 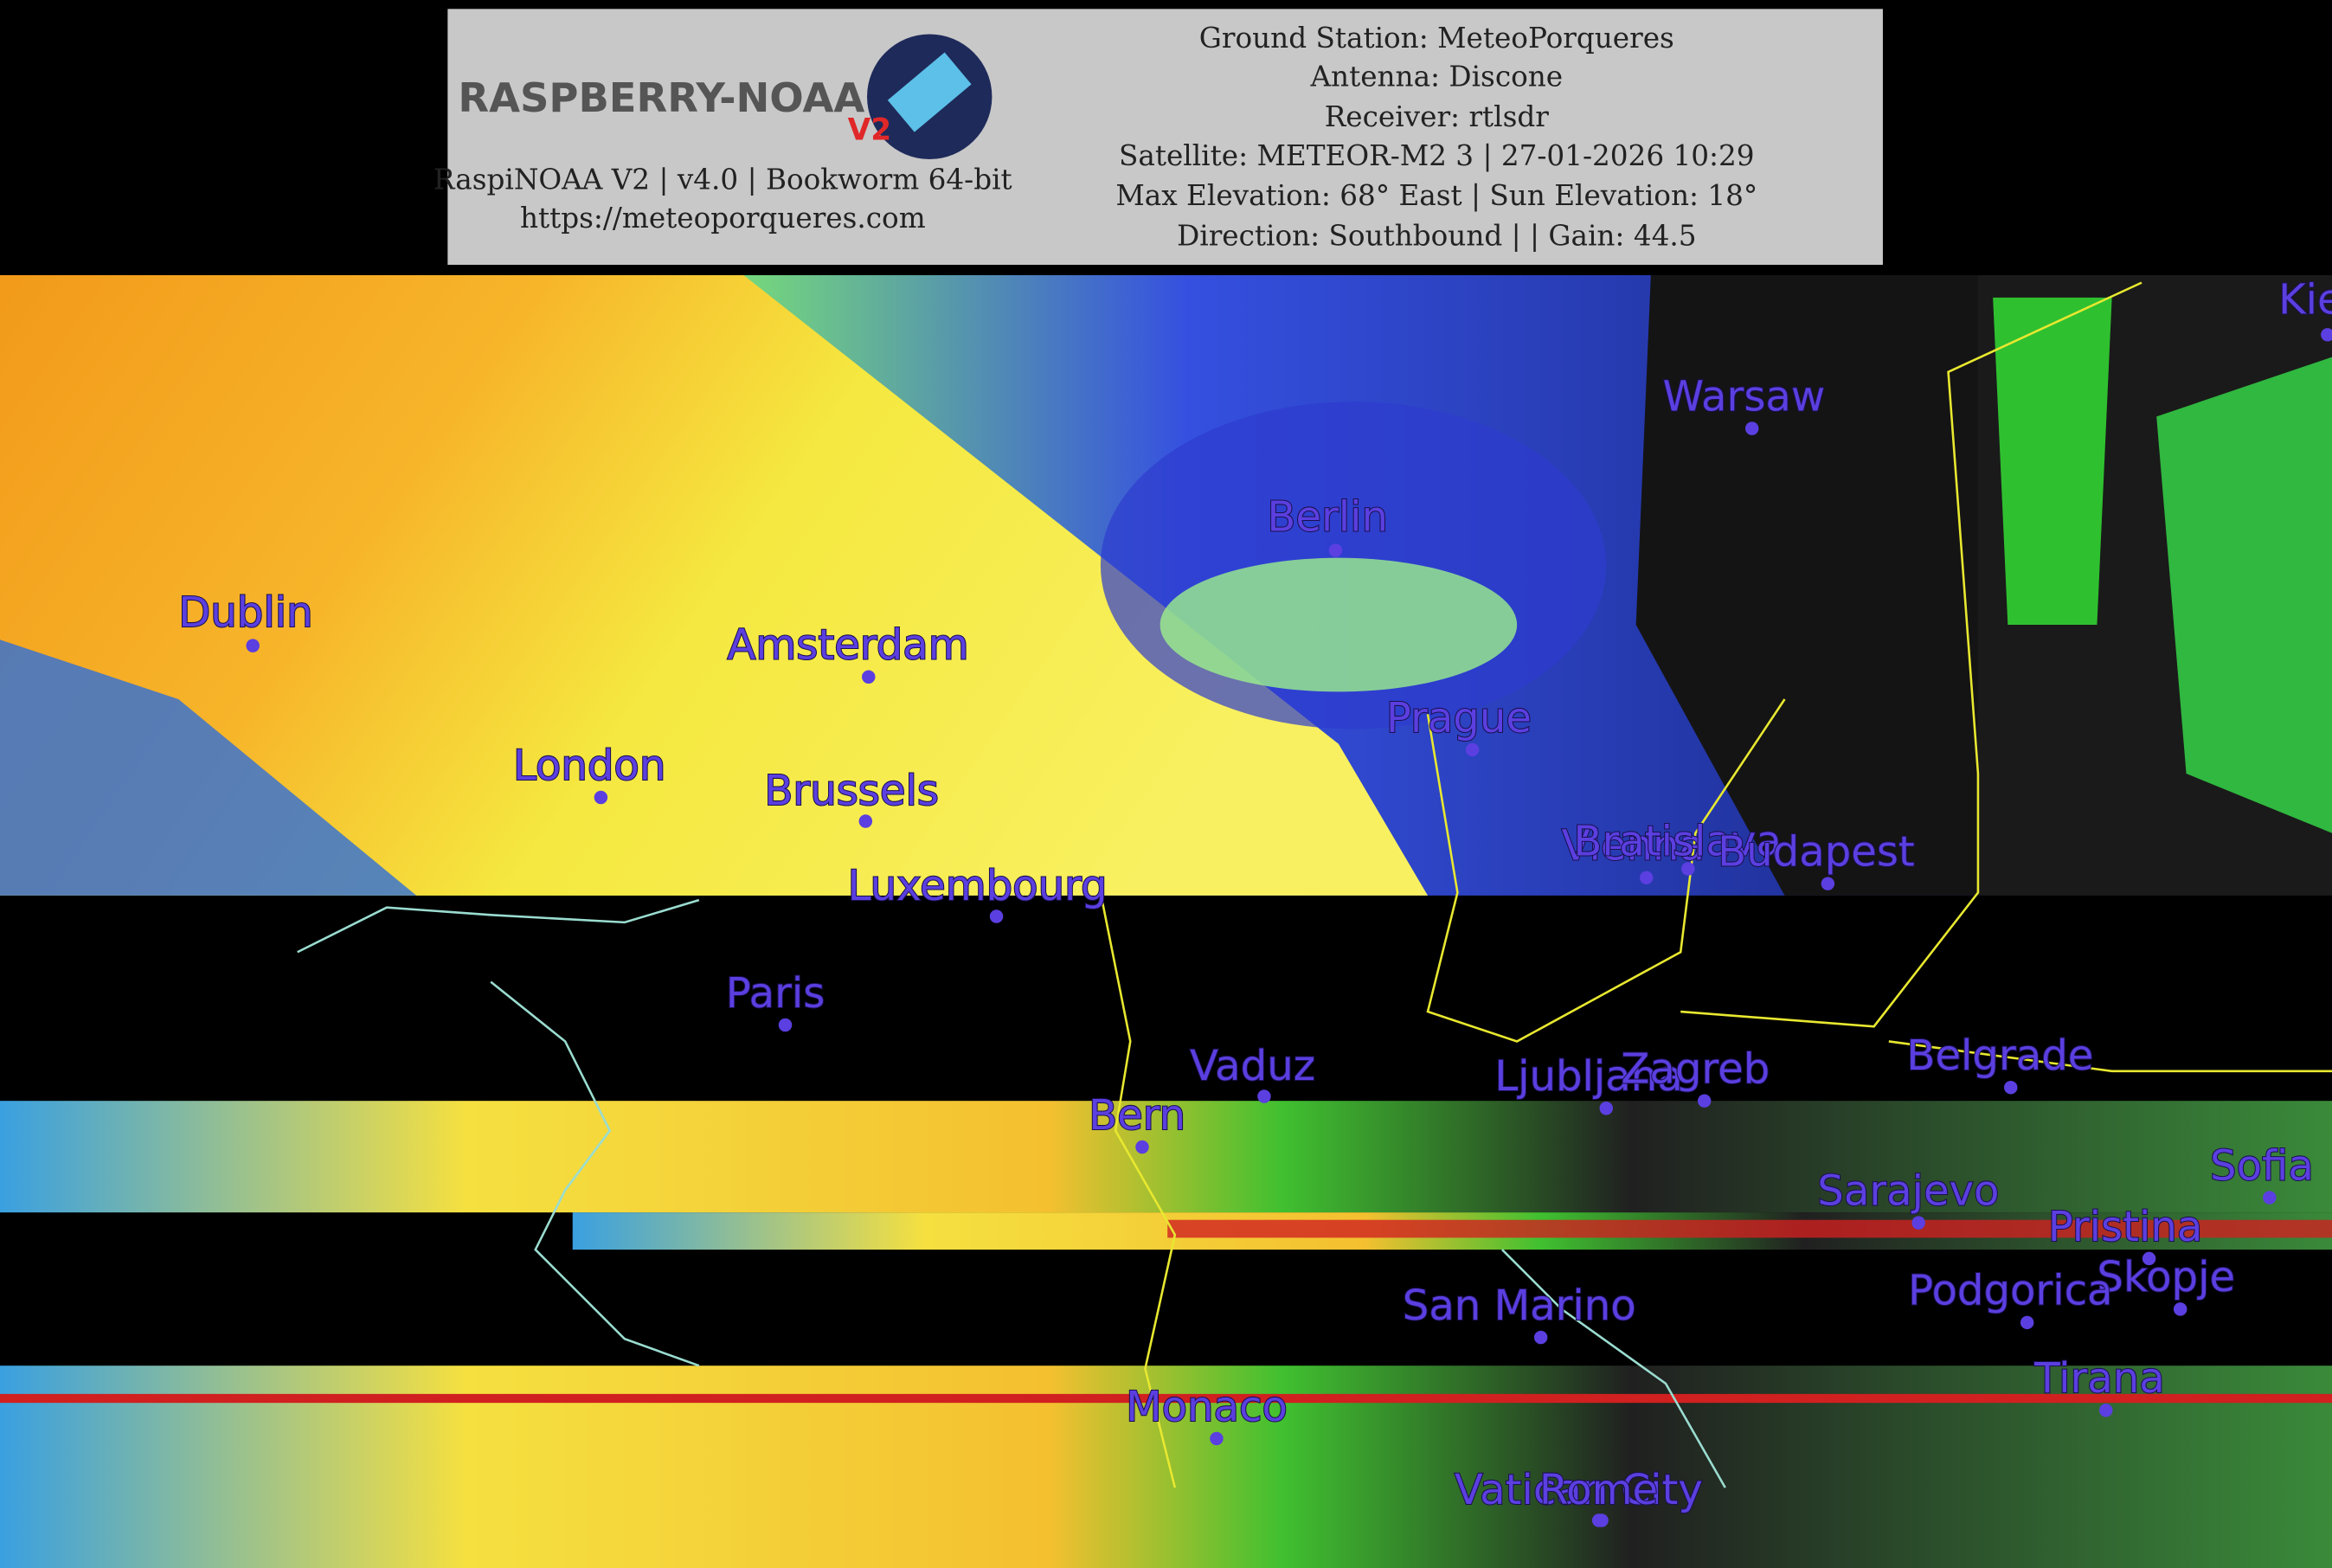 I want to click on city-label: Belgrade, so click(x=2000, y=1055).